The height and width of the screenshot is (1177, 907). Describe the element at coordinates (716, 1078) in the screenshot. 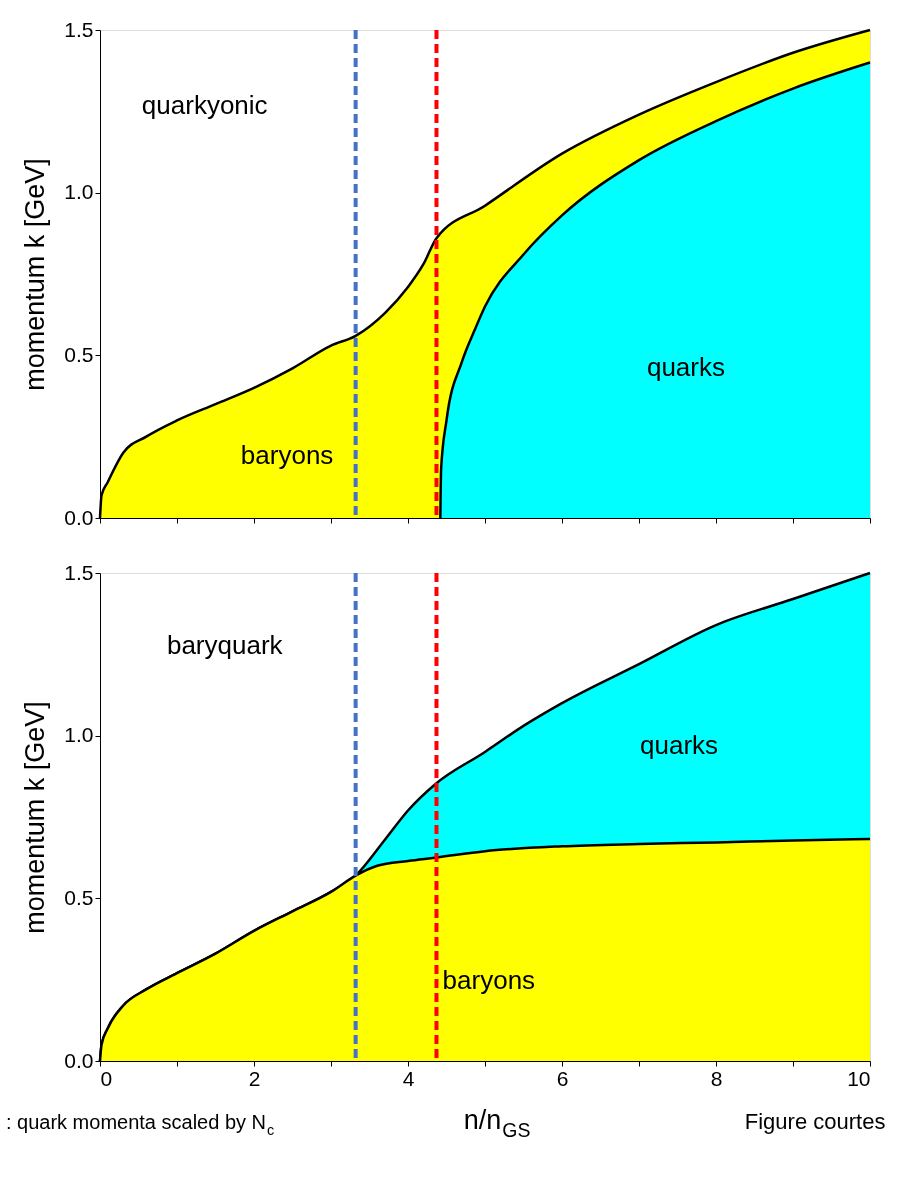

I see `x-tick-label: 8` at that location.